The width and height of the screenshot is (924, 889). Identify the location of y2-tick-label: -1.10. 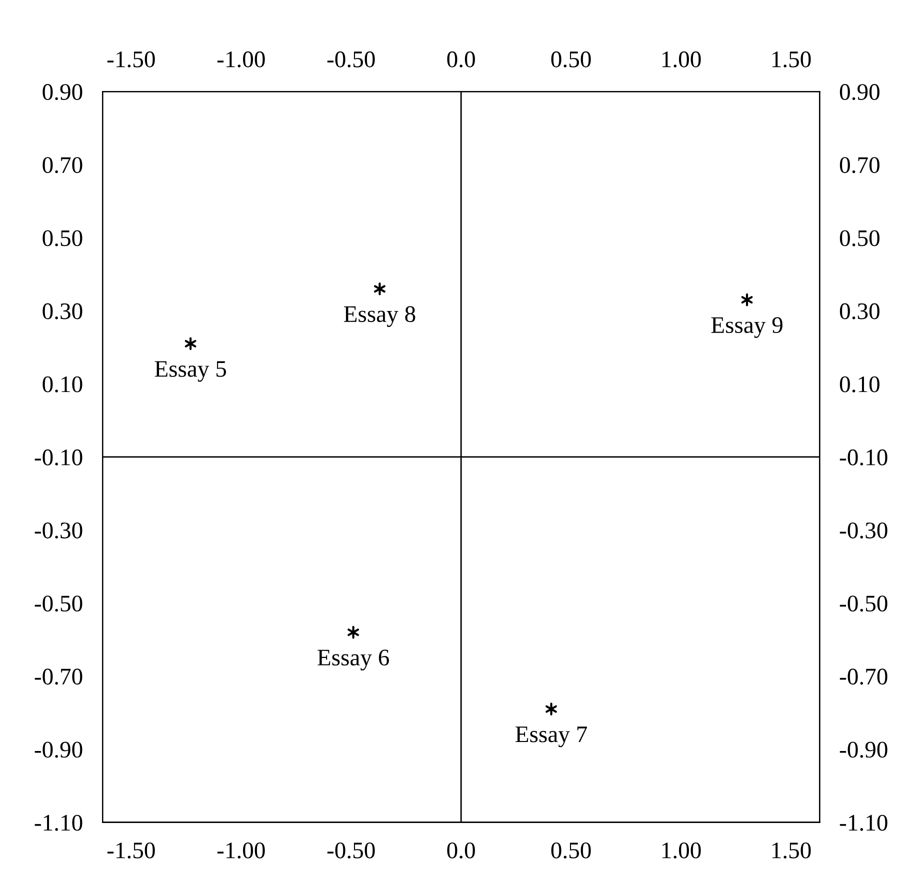
(864, 822).